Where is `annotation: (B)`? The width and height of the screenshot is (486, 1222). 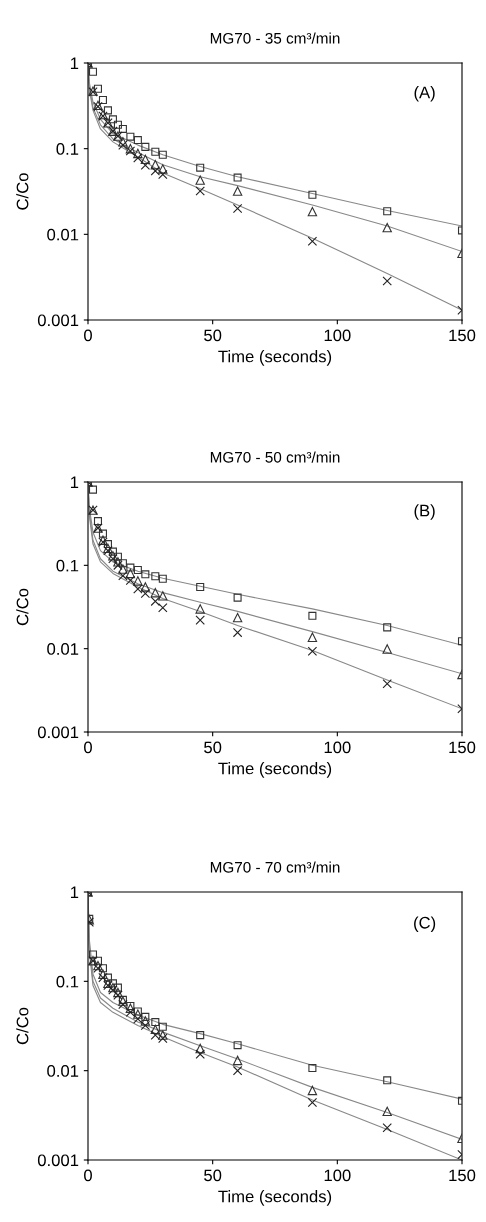 annotation: (B) is located at coordinates (424, 512).